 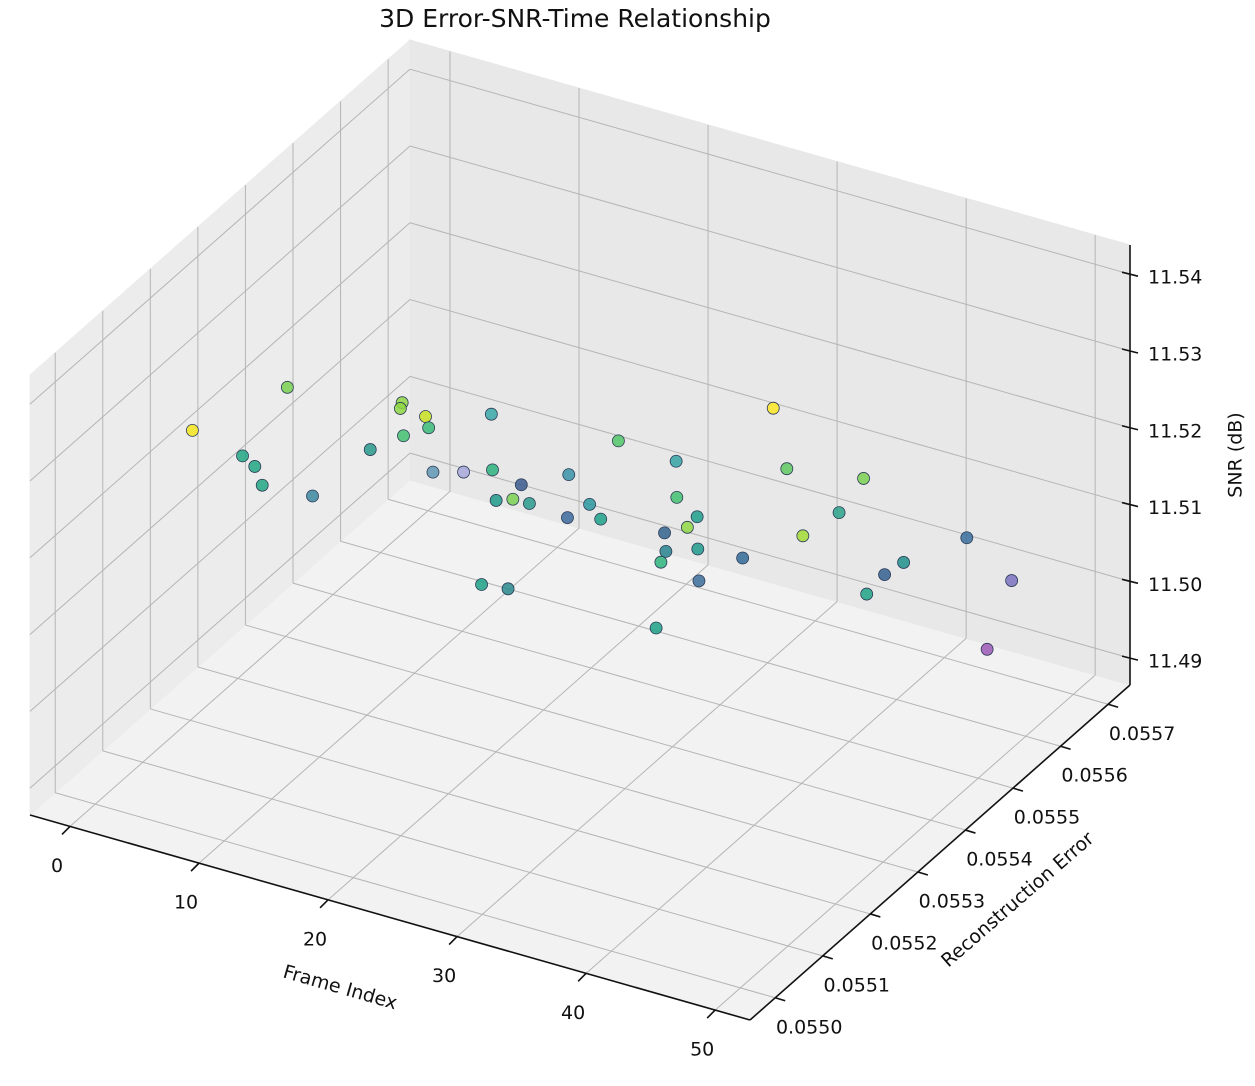 What do you see at coordinates (573, 1013) in the screenshot?
I see `x-tick-label: 40` at bounding box center [573, 1013].